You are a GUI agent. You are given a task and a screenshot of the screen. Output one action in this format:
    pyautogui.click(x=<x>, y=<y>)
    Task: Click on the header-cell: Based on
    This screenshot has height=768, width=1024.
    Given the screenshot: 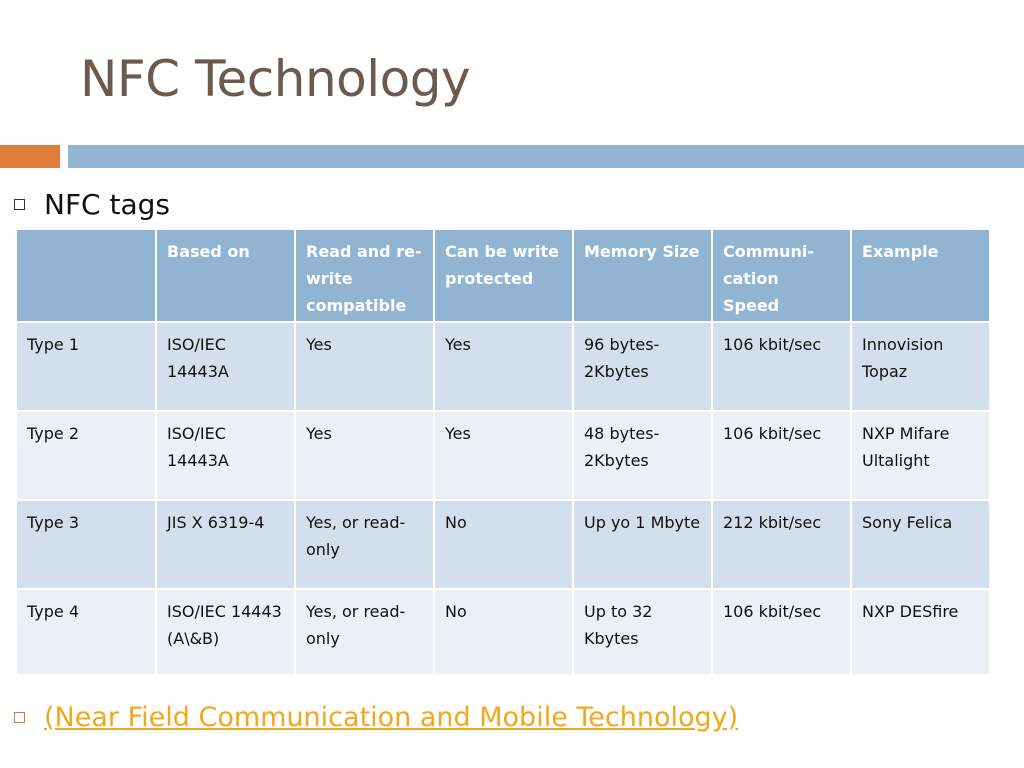 What is the action you would take?
    pyautogui.click(x=226, y=276)
    